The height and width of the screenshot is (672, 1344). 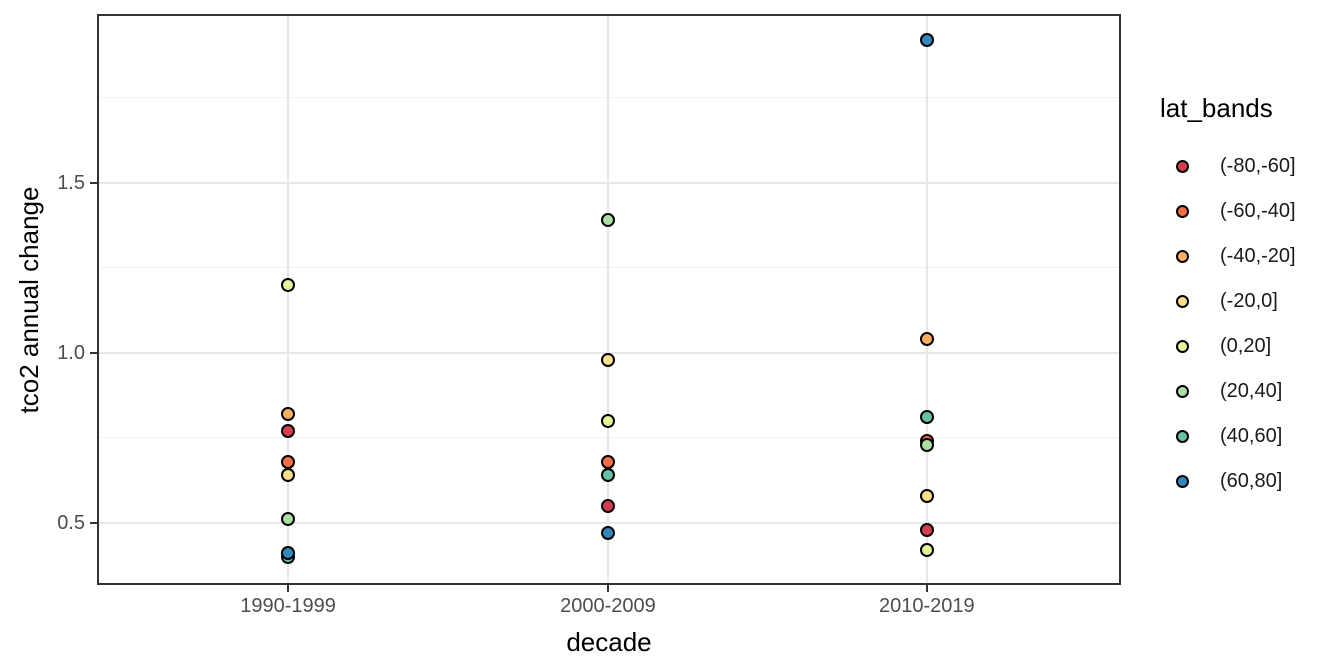 I want to click on legend-label: (-20,0], so click(x=1249, y=301).